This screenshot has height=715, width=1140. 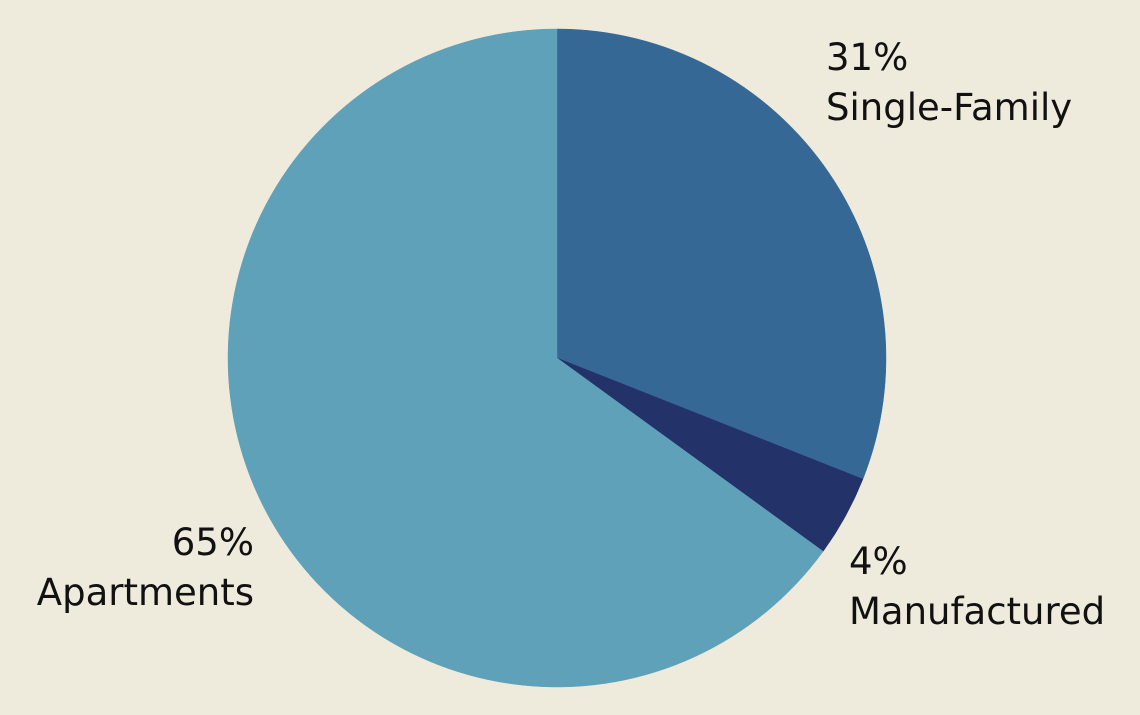 I want to click on slice-label-apartments: 65% Apartments, so click(x=145, y=568).